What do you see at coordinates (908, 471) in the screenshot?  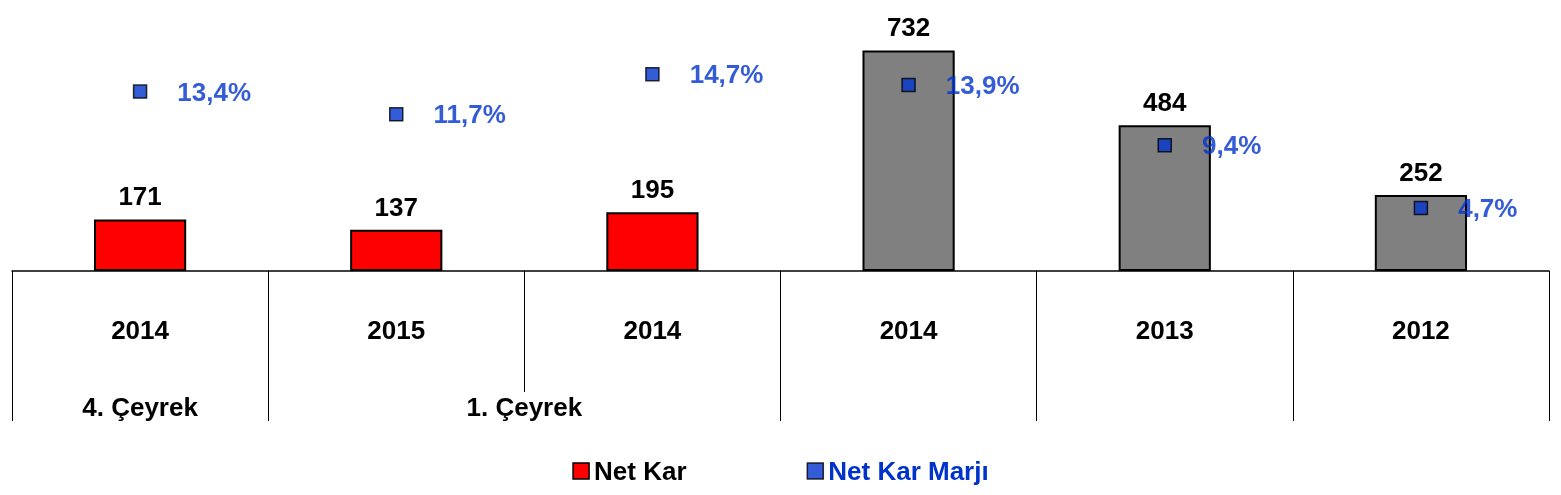 I see `legend-label: Net Kar Marjı` at bounding box center [908, 471].